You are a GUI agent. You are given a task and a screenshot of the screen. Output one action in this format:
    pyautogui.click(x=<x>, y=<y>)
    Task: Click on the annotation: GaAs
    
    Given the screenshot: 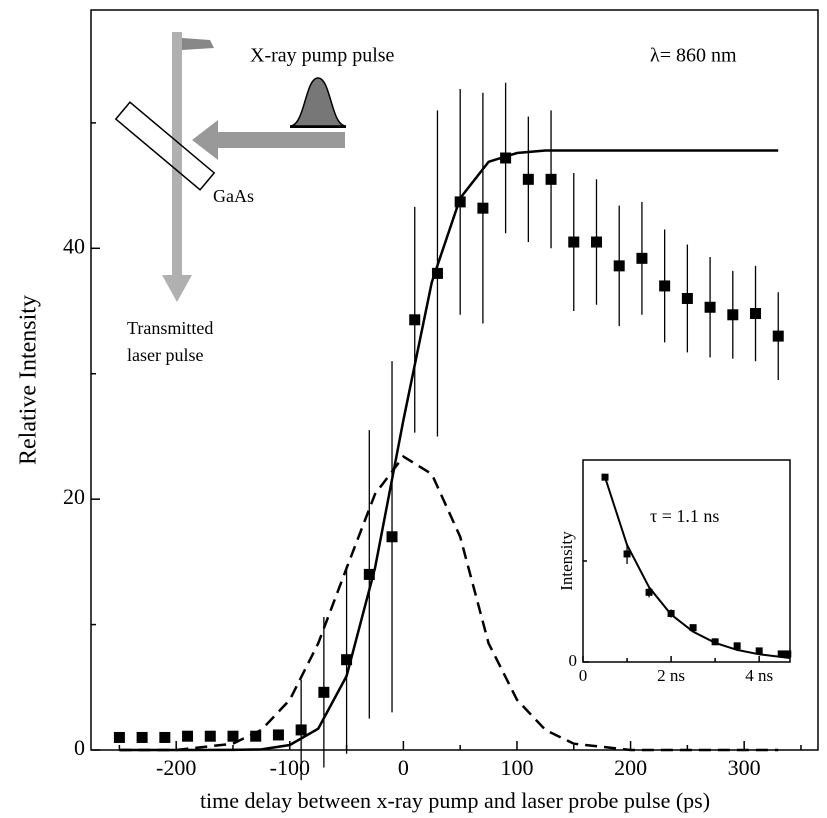 What is the action you would take?
    pyautogui.click(x=233, y=196)
    